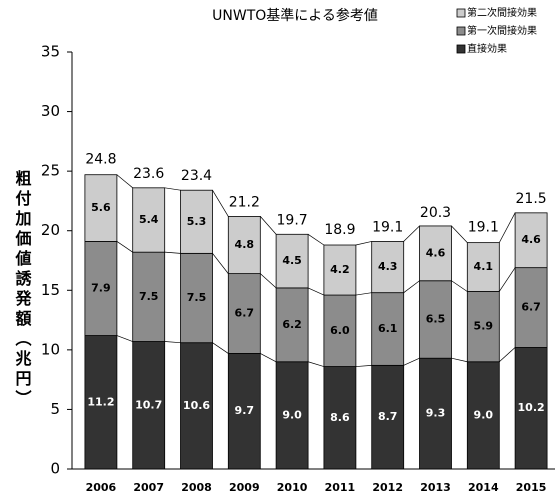  What do you see at coordinates (23, 289) in the screenshot?
I see `y-axis-label: 粗付加価値誘発額（兆円）` at bounding box center [23, 289].